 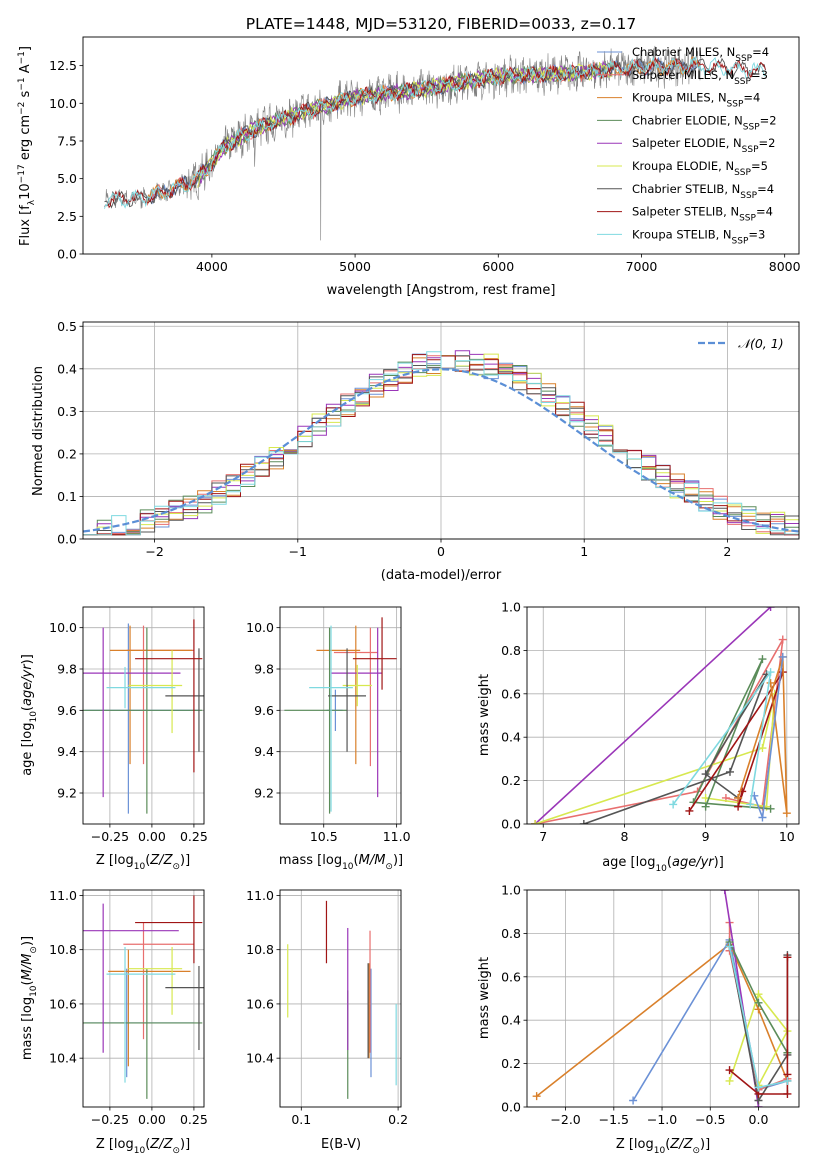 What do you see at coordinates (702, 214) in the screenshot?
I see `legend-entry: Salpeter STELIB, NSSP=4` at bounding box center [702, 214].